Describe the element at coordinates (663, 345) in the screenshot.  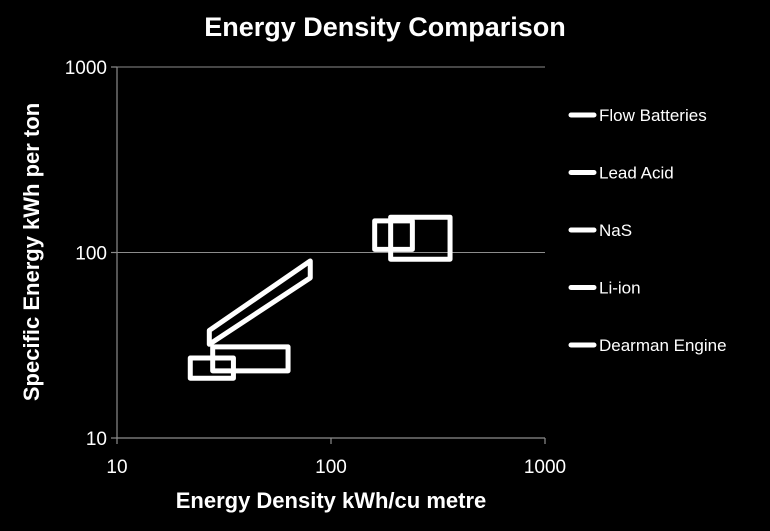
I see `legend-label-dearman-engine: Dearman Engine` at that location.